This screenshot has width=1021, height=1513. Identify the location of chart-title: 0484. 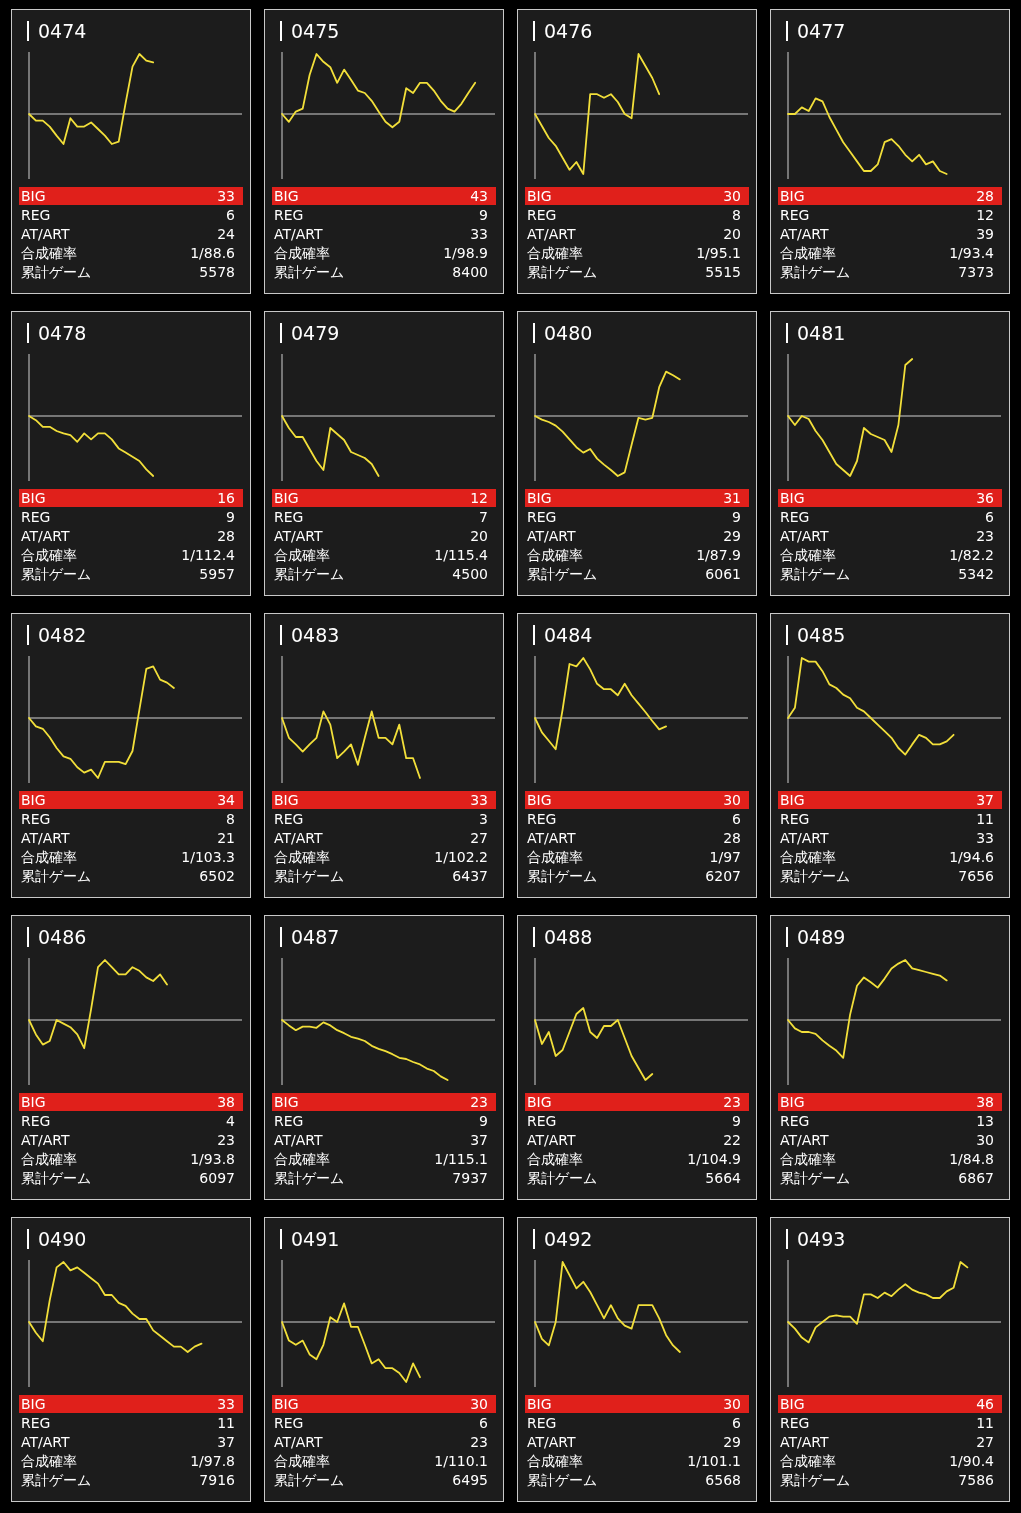
(568, 635).